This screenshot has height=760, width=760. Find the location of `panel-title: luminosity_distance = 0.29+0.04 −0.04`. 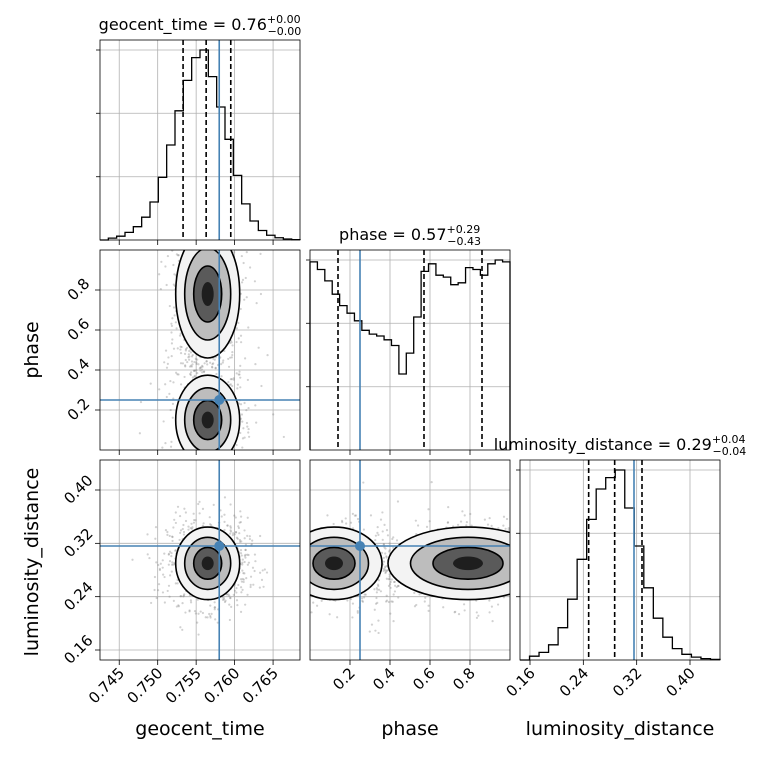

panel-title: luminosity_distance = 0.29+0.04 −0.04 is located at coordinates (620, 445).